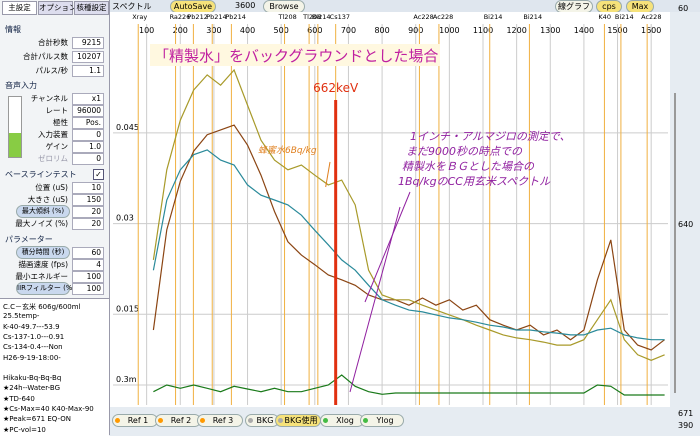  I want to click on button: Ref 2, so click(178, 420).